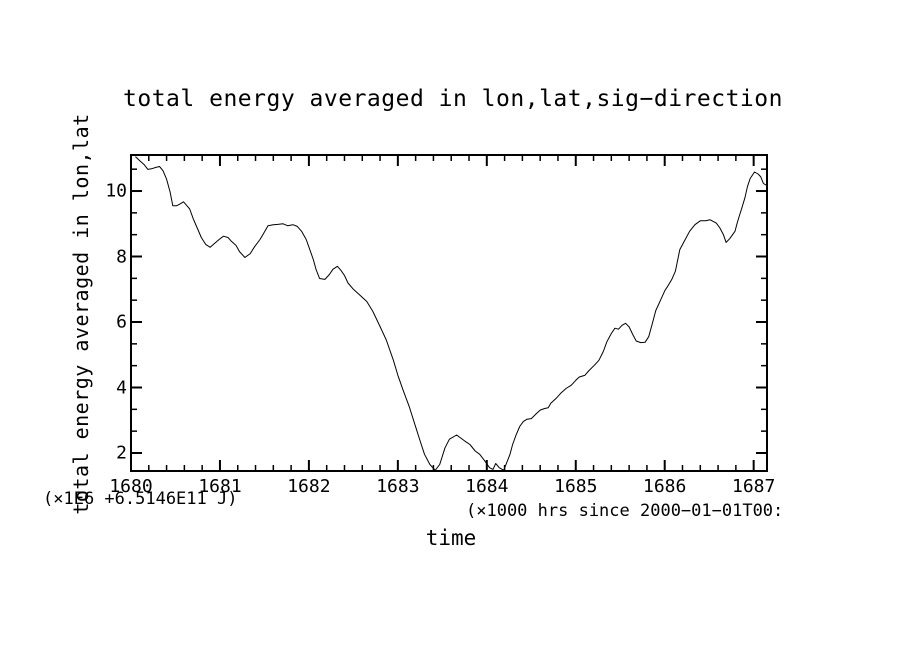  I want to click on x-tick-label: 1680, so click(131, 486).